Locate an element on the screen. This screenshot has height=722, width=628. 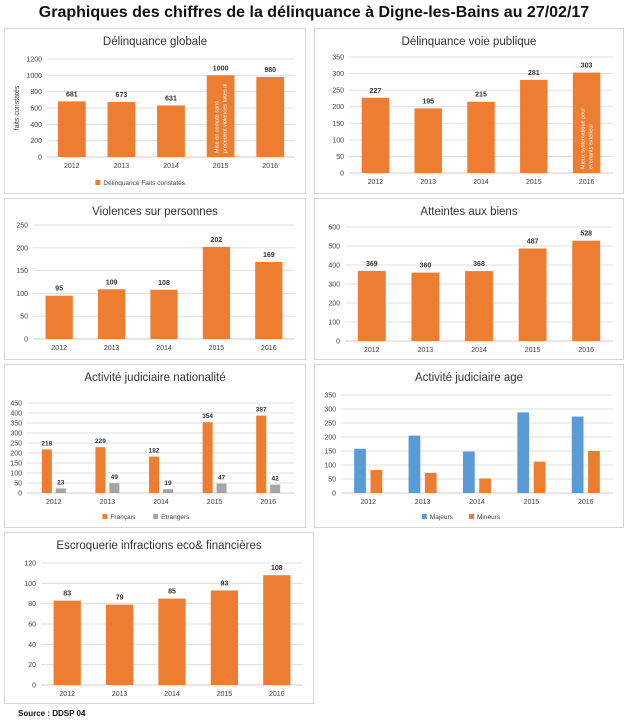
data-label: 218 is located at coordinates (46, 443).